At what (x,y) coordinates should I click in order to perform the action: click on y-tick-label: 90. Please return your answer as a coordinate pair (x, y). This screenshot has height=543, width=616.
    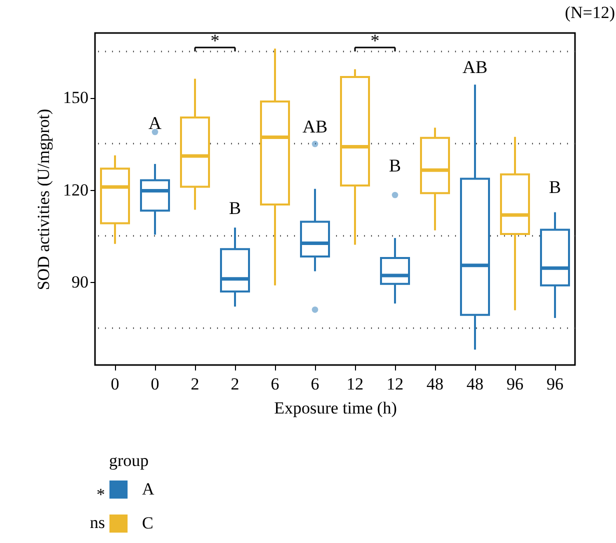
    Looking at the image, I should click on (80, 282).